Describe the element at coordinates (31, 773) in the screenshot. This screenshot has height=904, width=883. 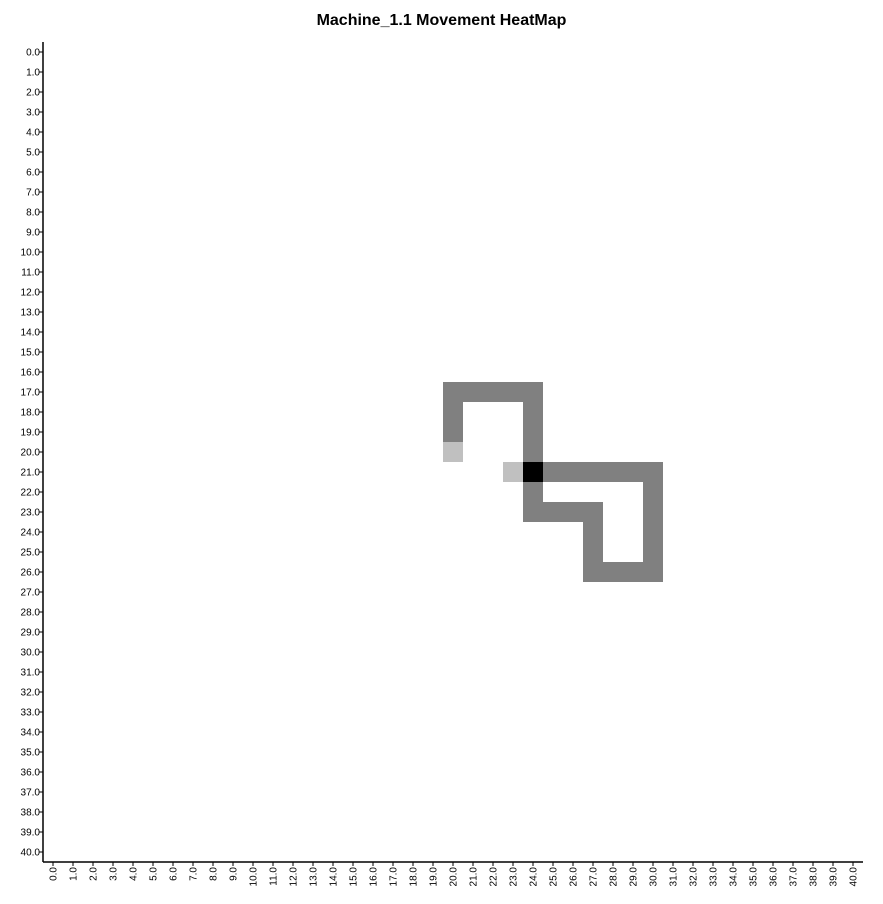
I see `y-tick-label: 36.0` at that location.